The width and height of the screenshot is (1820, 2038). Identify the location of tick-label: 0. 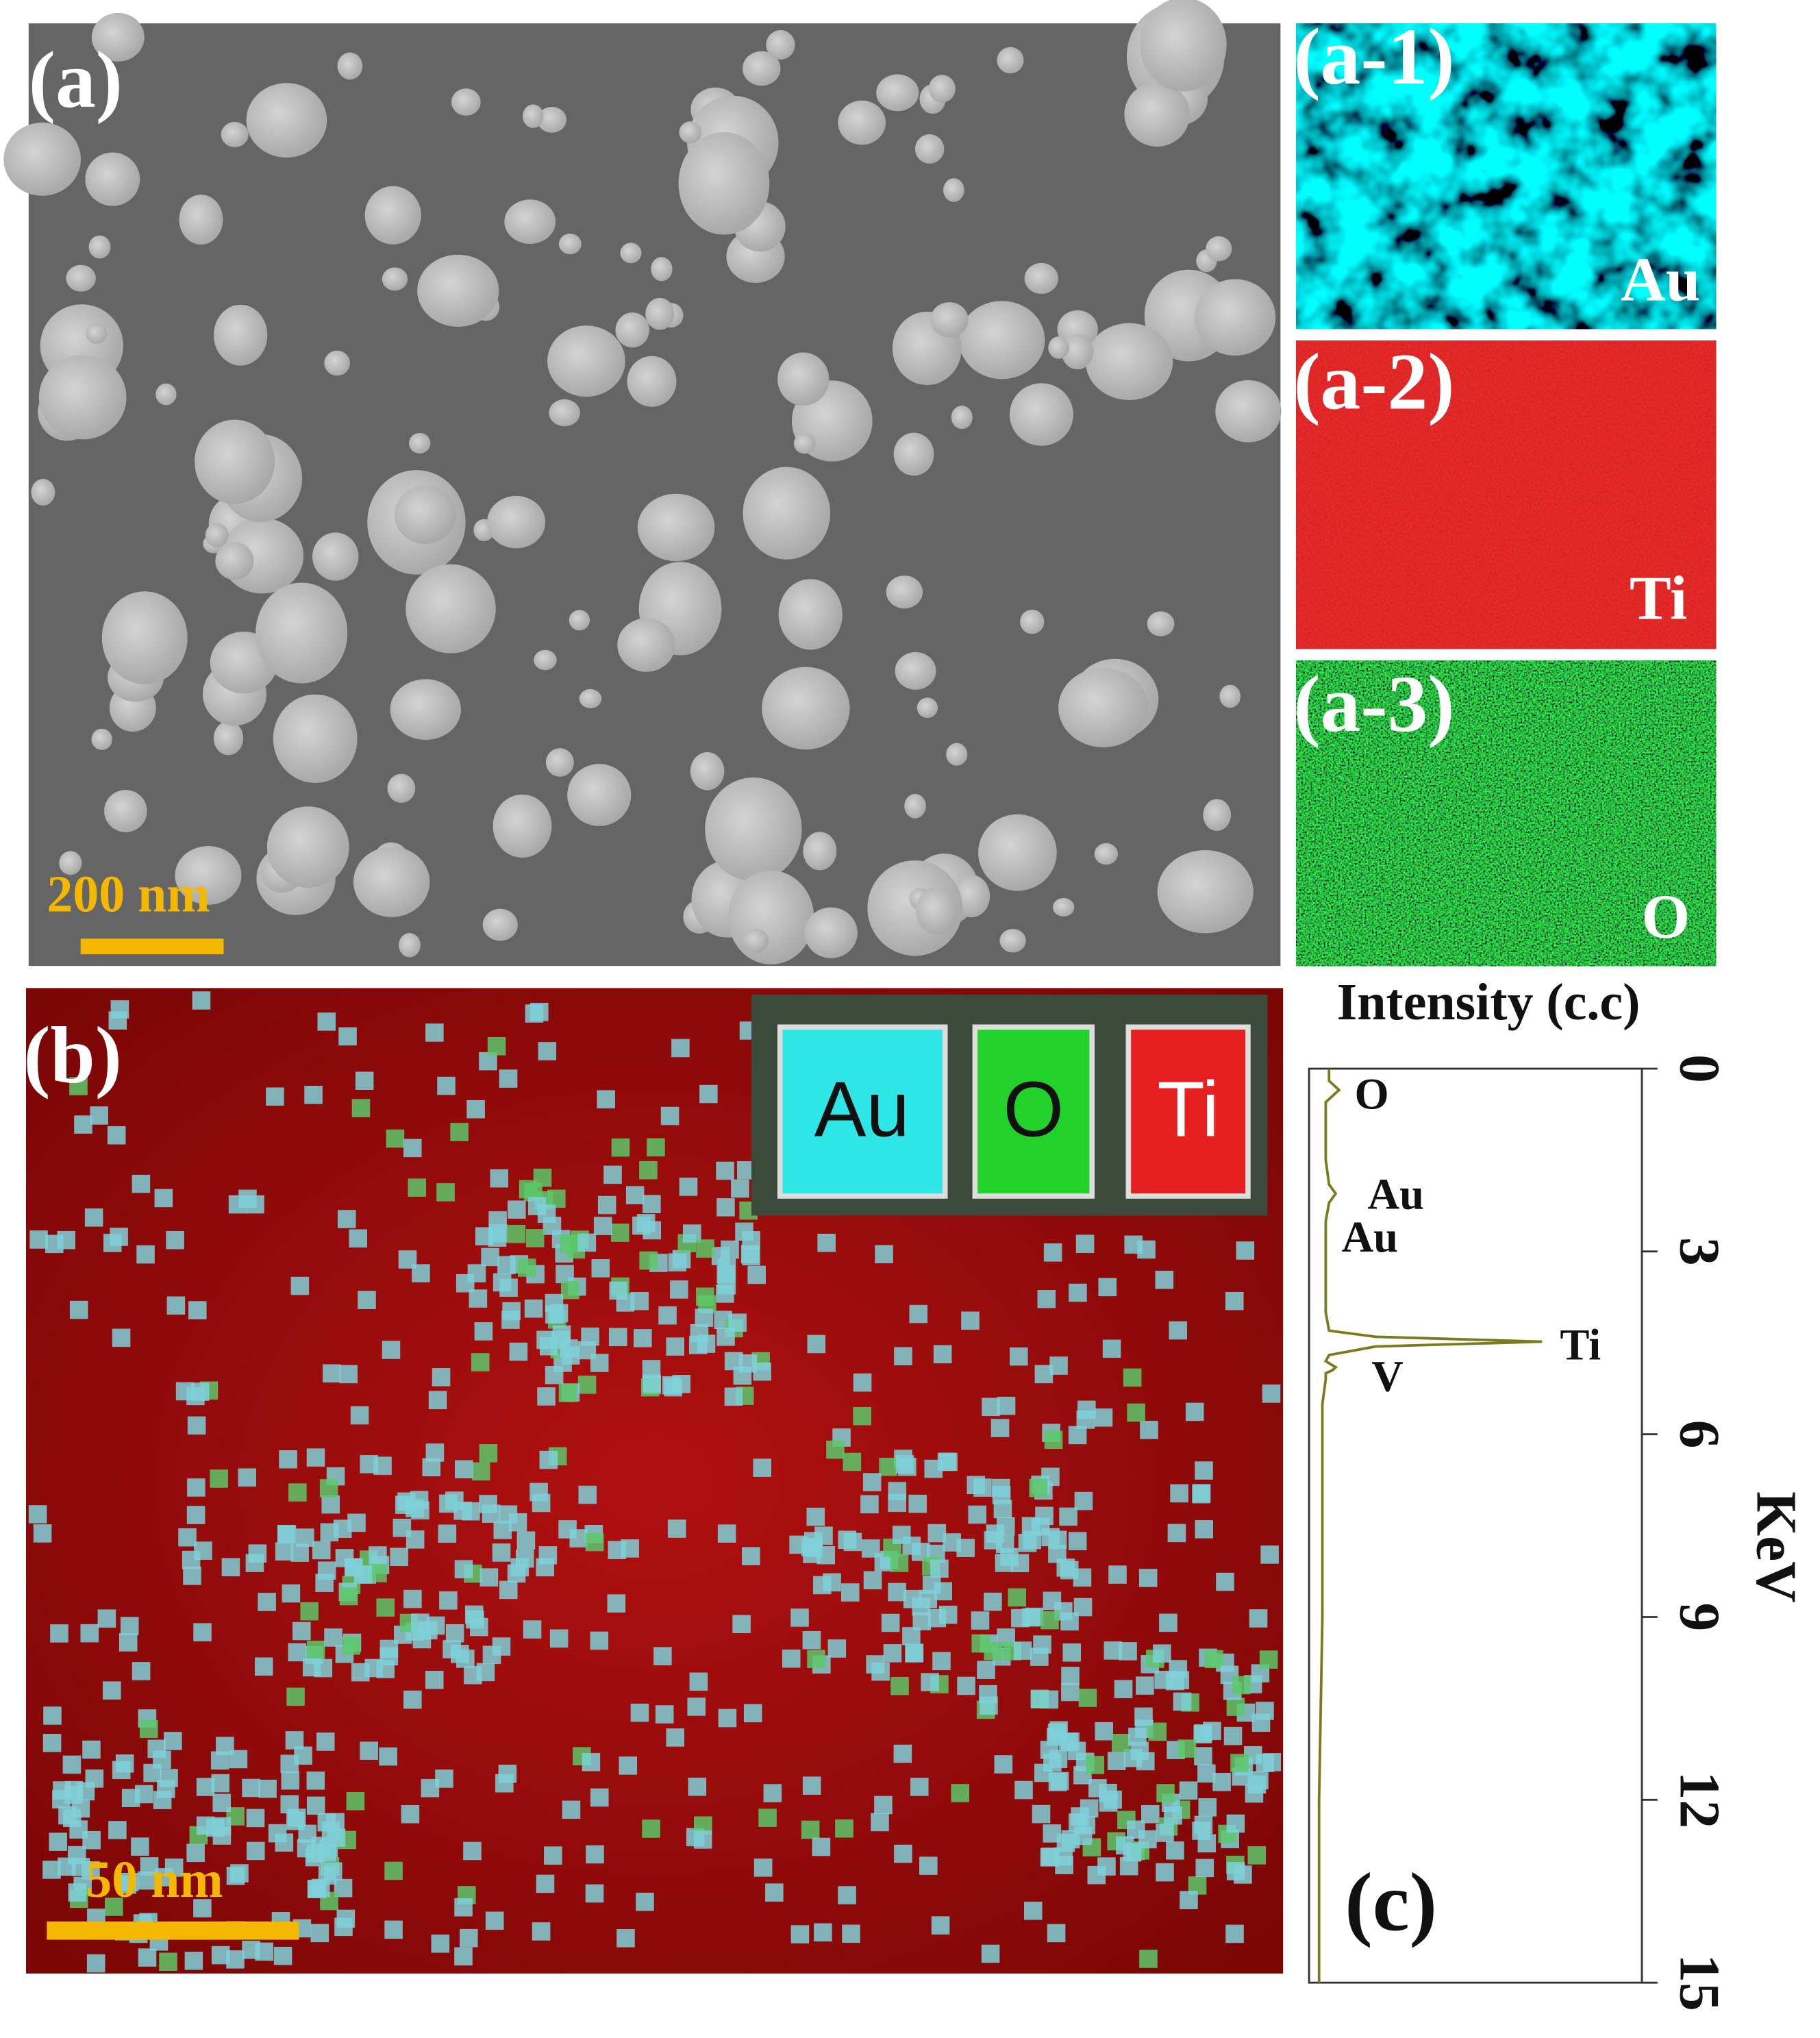
(1699, 1068).